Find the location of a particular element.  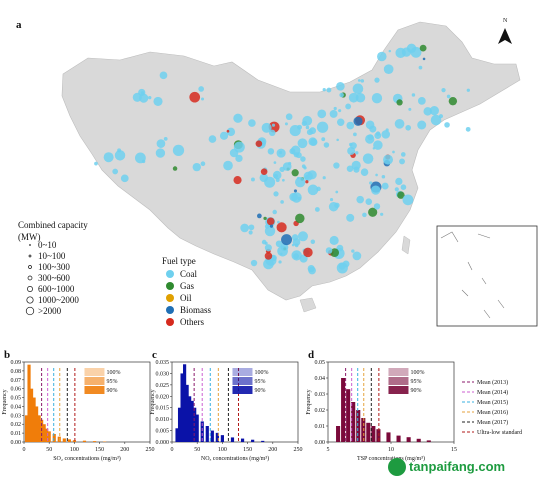

panel-label-d: d is located at coordinates (311, 355).